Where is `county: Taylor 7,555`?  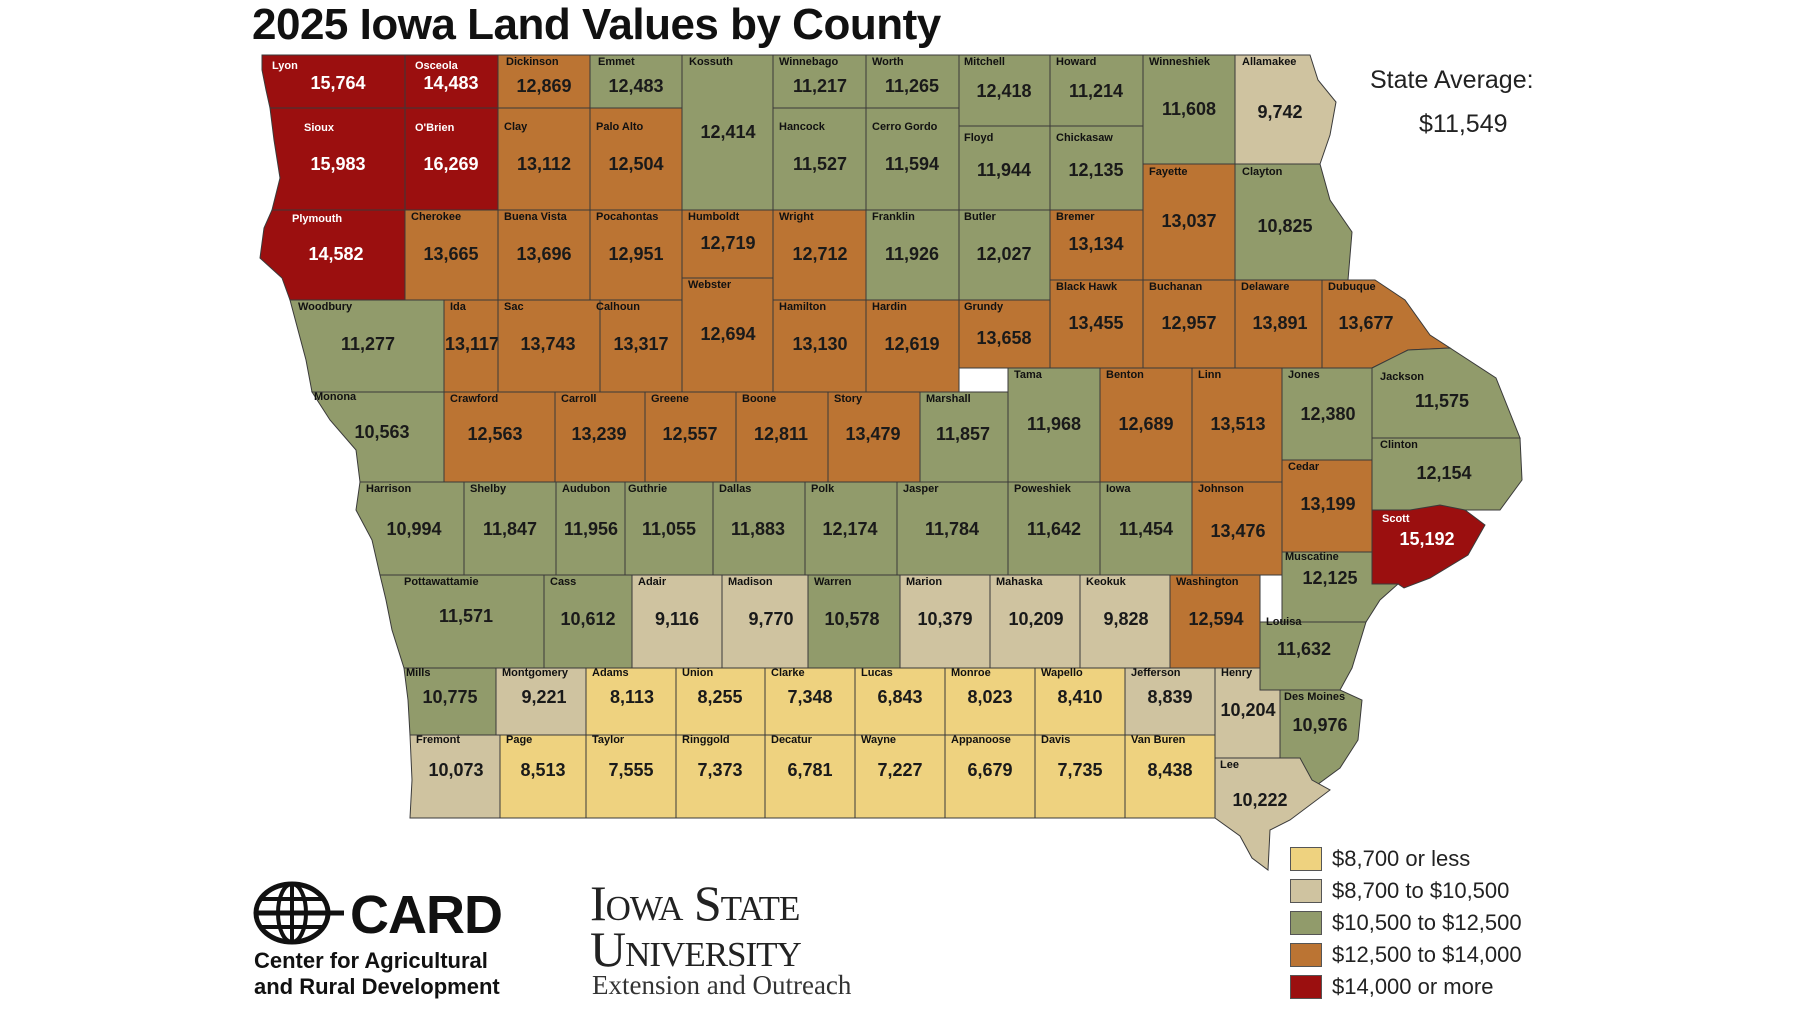 county: Taylor 7,555 is located at coordinates (631, 776).